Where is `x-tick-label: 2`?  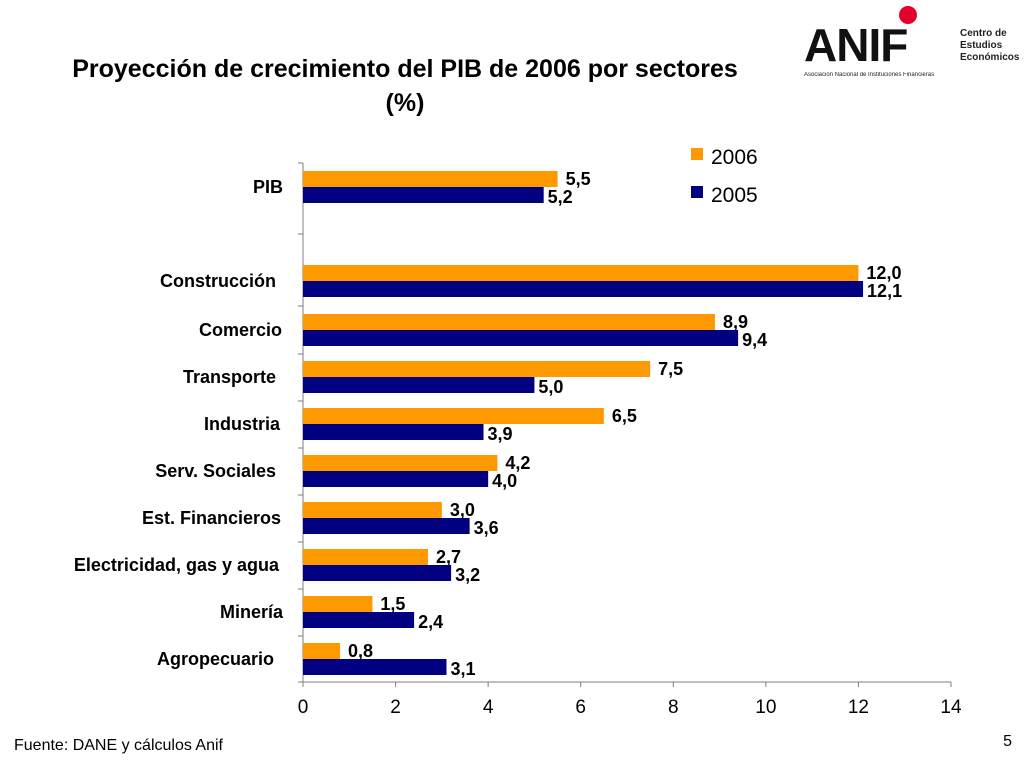
x-tick-label: 2 is located at coordinates (395, 707).